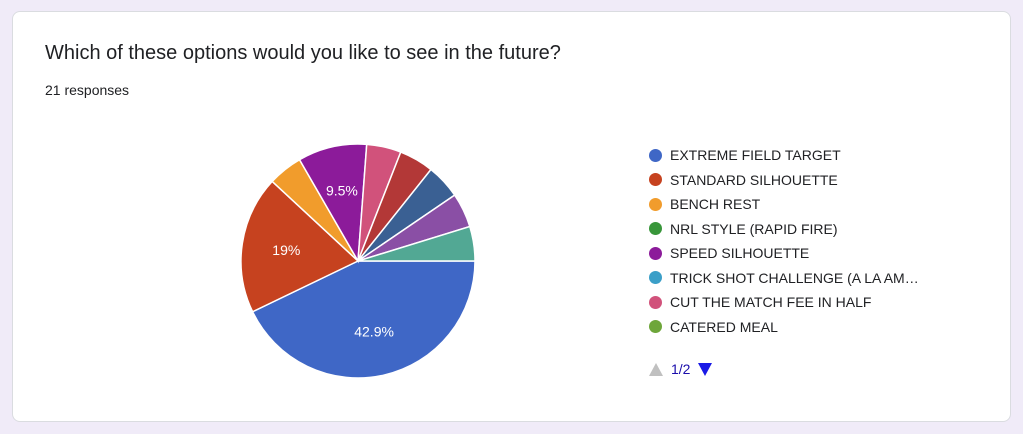 The image size is (1023, 434). I want to click on legend-prev-icon, so click(656, 369).